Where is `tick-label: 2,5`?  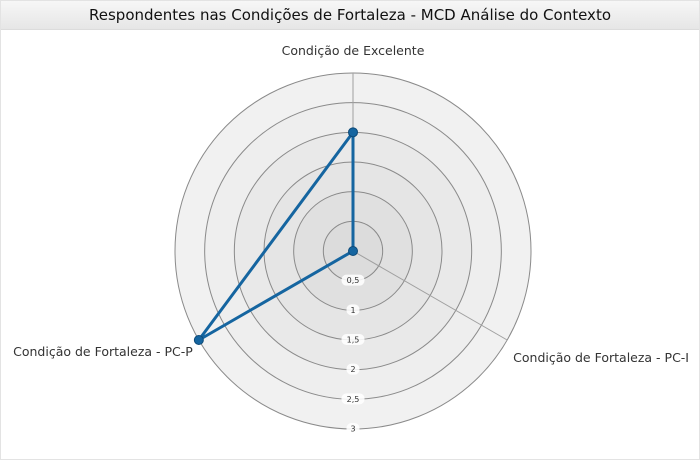 tick-label: 2,5 is located at coordinates (353, 399).